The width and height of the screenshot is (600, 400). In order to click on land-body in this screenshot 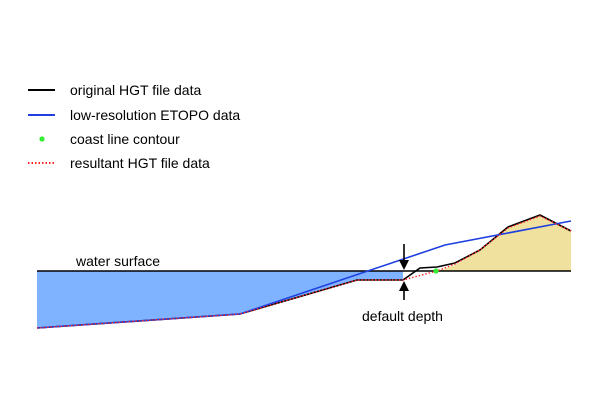, I will do `click(504, 243)`.